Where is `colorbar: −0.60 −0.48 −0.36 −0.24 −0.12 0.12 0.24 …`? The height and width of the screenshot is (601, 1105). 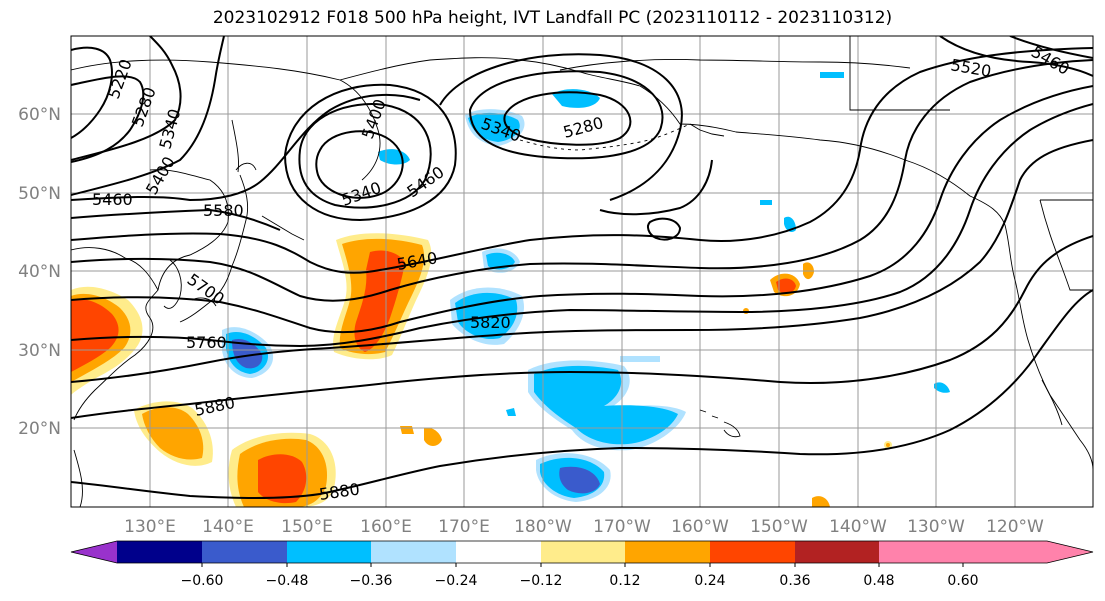 colorbar: −0.60 −0.48 −0.36 −0.24 −0.12 0.12 0.24 … is located at coordinates (582, 564).